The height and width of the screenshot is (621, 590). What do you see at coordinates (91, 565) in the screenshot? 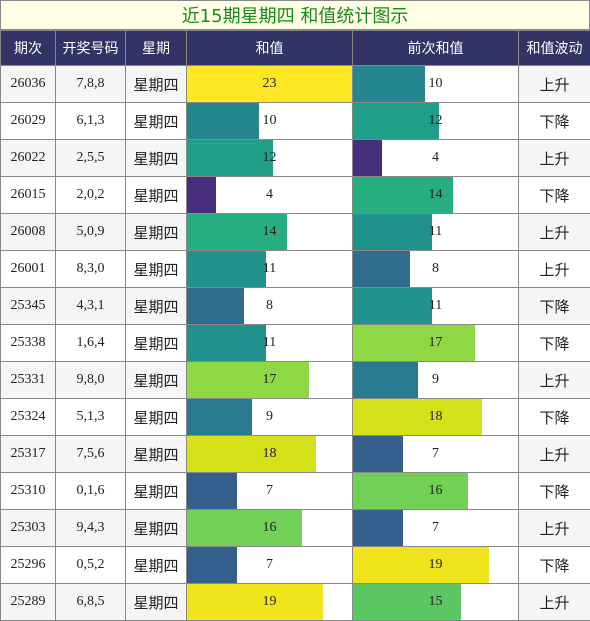
I see `numbers-cell: 0,5,2` at bounding box center [91, 565].